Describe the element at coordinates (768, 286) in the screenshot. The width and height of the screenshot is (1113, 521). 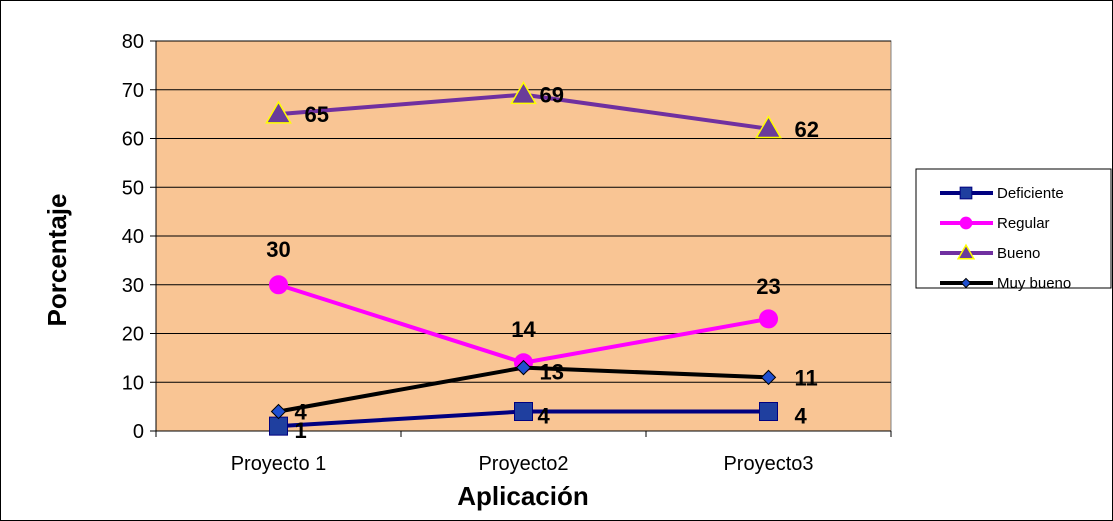
I see `data-label: 23` at that location.